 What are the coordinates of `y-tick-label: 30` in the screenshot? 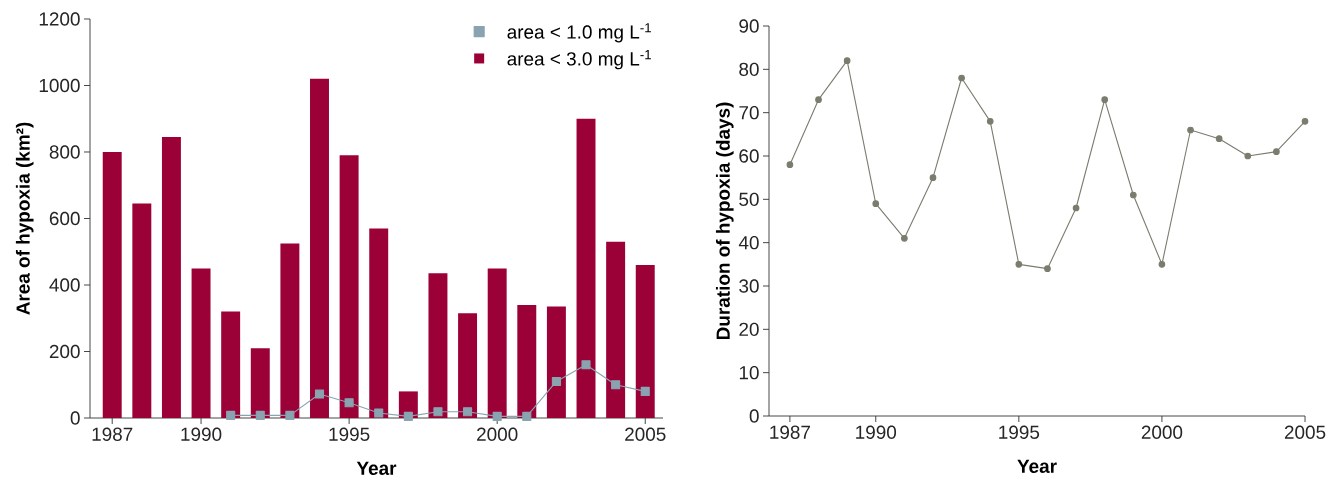 It's located at (749, 286).